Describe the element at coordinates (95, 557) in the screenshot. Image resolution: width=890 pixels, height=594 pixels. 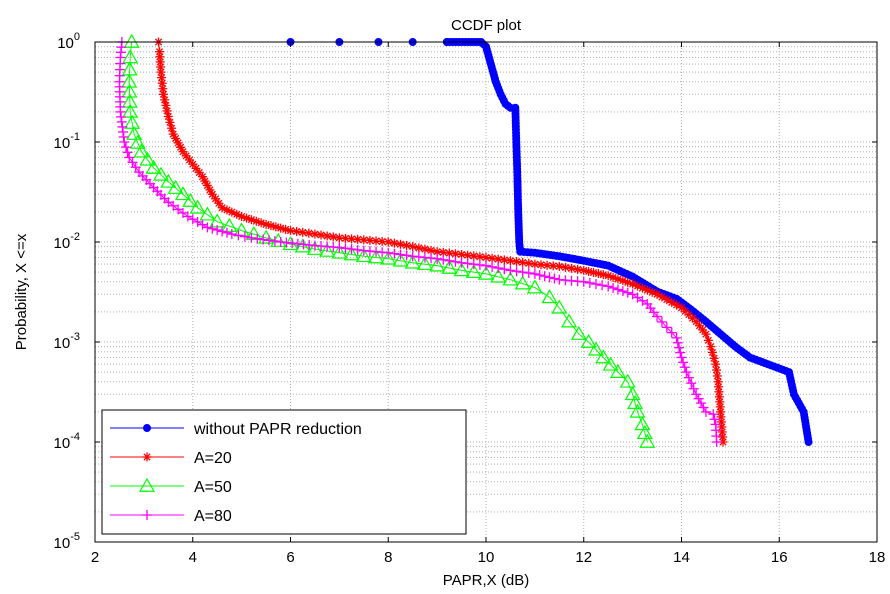
I see `x-tick-label: 2` at that location.